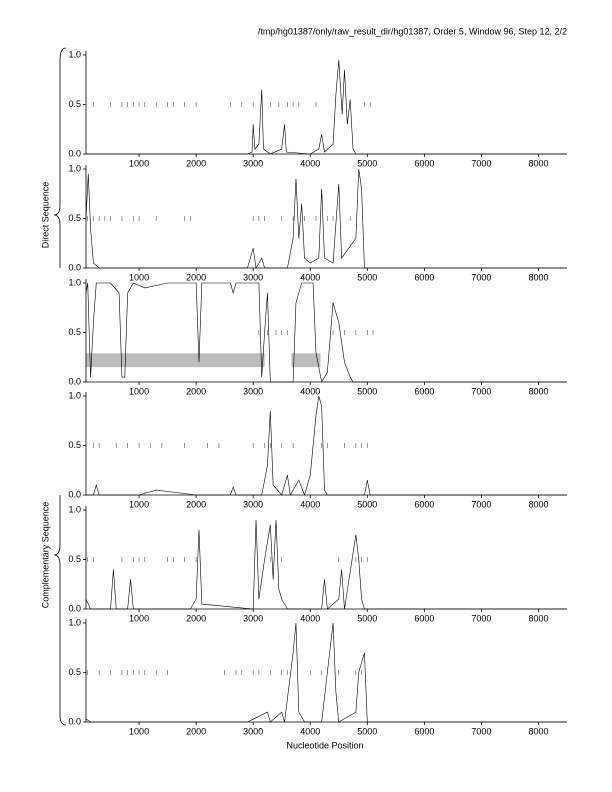 This screenshot has width=612, height=792. Describe the element at coordinates (324, 745) in the screenshot. I see `x-axis-label: Nucleotide Position` at that location.